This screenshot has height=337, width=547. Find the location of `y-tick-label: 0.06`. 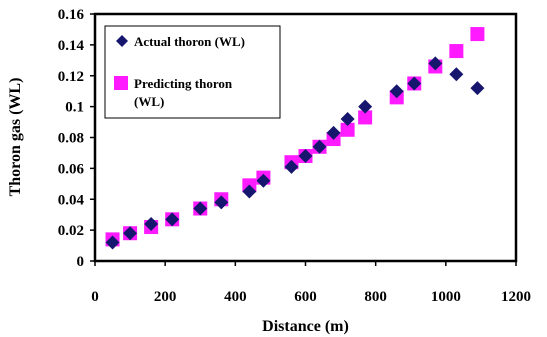

y-tick-label: 0.06 is located at coordinates (71, 169).